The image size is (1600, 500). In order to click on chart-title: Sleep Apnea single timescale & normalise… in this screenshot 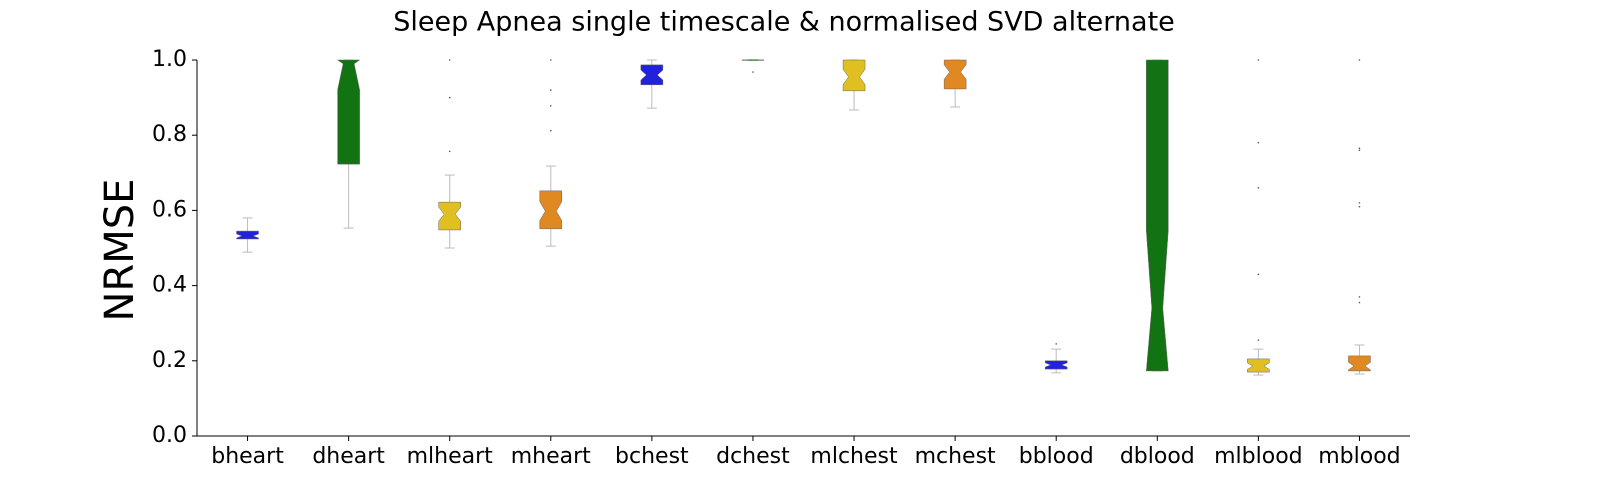, I will do `click(784, 22)`.